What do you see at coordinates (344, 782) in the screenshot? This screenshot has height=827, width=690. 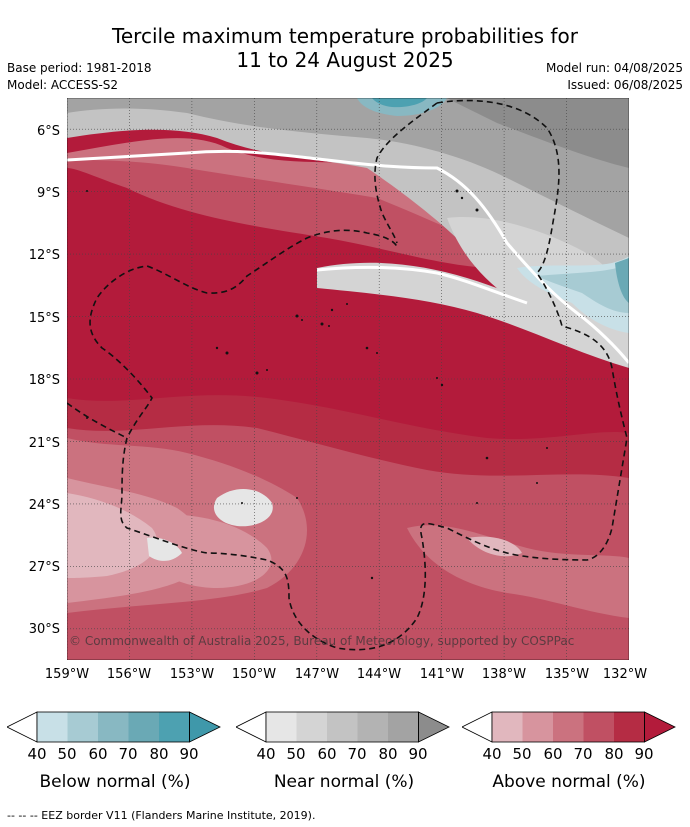 I see `colorbar-near-title: Near normal (%)` at bounding box center [344, 782].